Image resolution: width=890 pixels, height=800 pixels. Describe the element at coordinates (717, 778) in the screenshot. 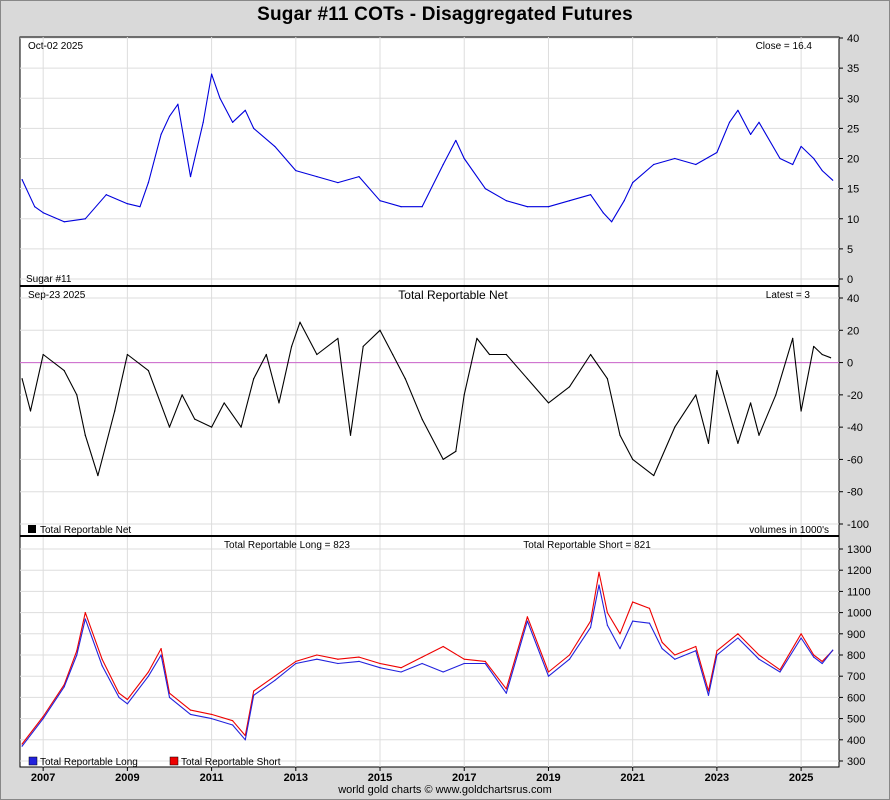

I see `x-tick-label: 2023` at that location.